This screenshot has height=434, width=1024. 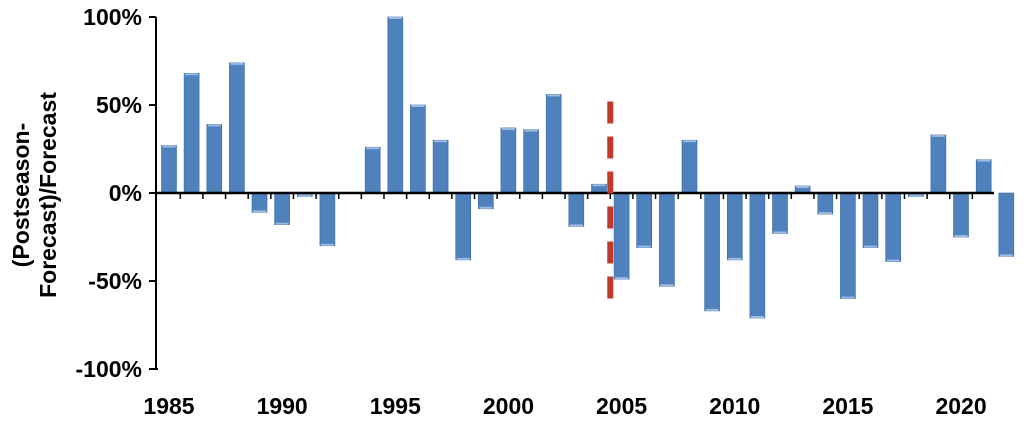 What do you see at coordinates (395, 406) in the screenshot?
I see `x-tick-label: 1995` at bounding box center [395, 406].